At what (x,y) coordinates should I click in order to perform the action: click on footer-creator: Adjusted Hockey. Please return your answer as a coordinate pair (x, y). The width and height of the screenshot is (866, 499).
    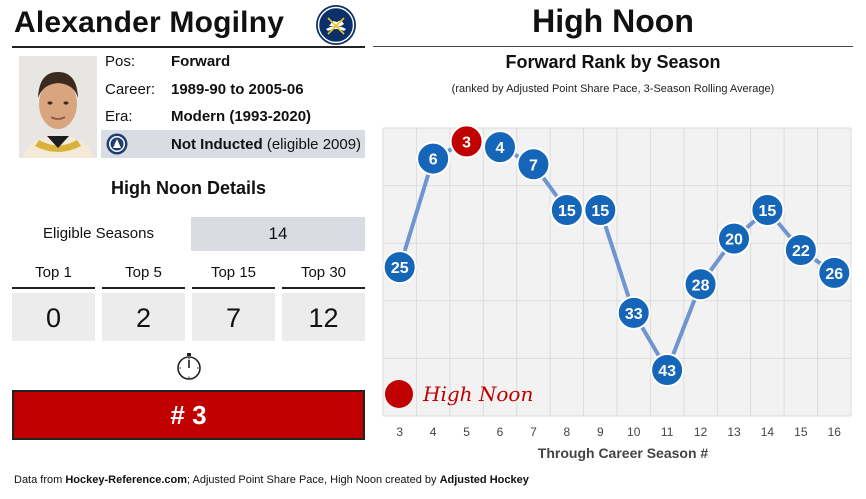
    Looking at the image, I should click on (484, 480).